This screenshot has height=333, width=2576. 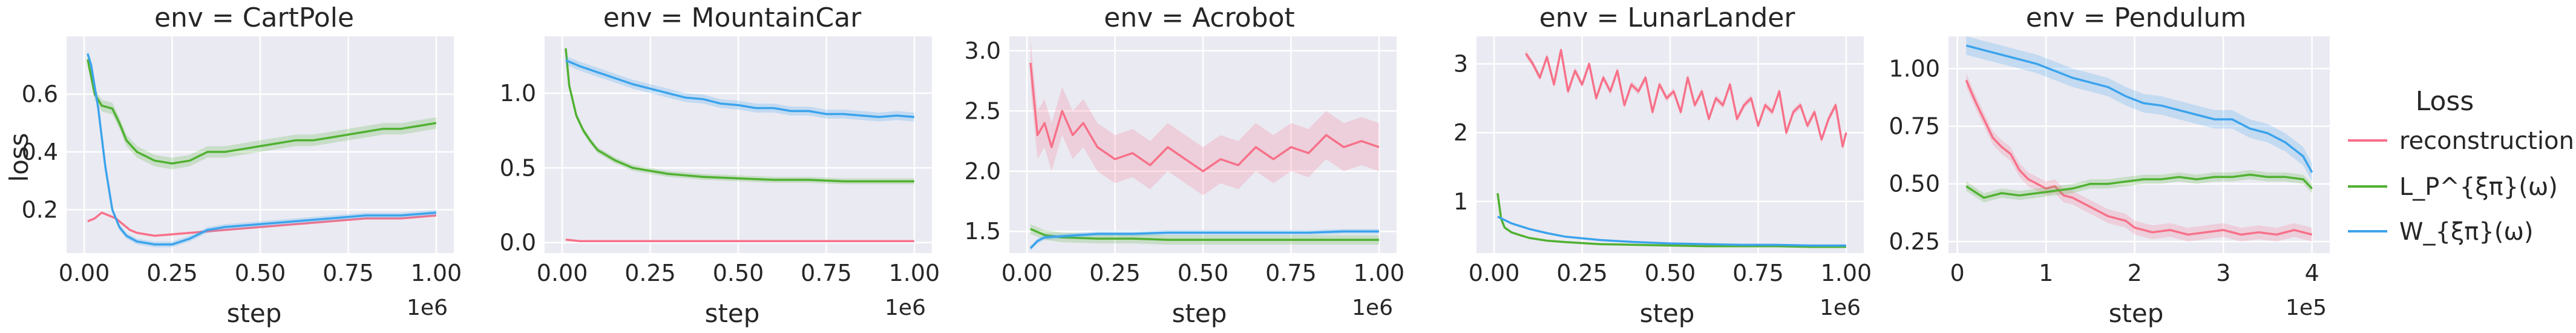 I want to click on x-tick-label: 0, so click(x=1957, y=273).